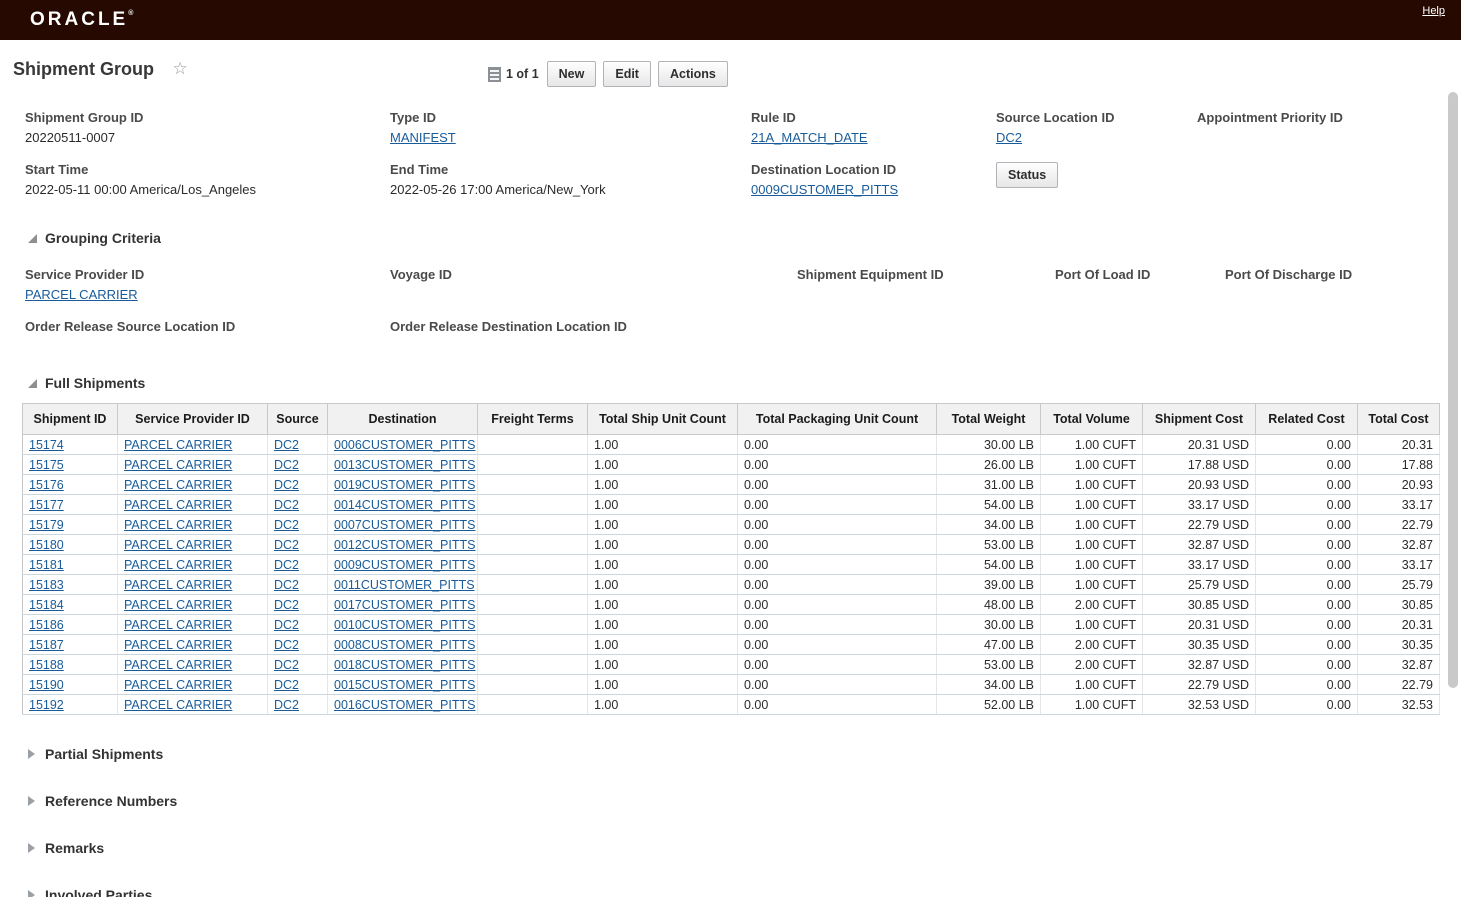 Image resolution: width=1461 pixels, height=897 pixels. I want to click on column-header: Source, so click(297, 419).